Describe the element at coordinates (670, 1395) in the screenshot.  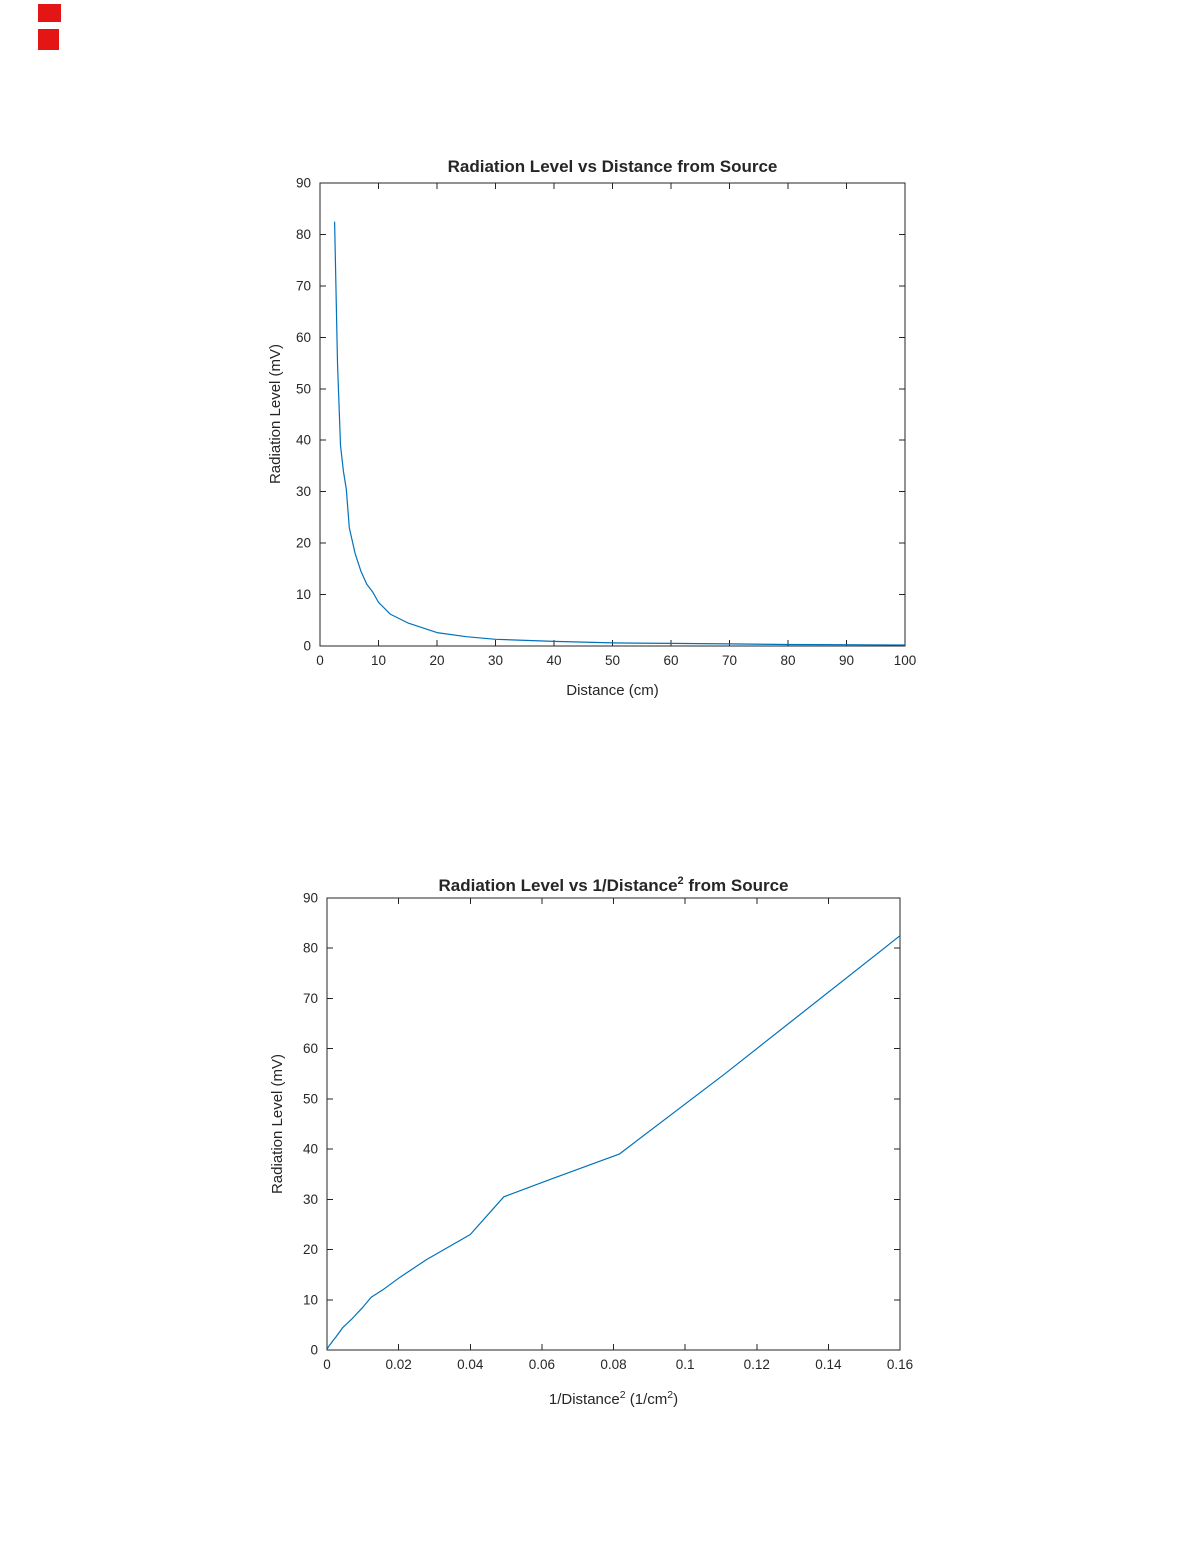
I see `chart2-xlabel-sup2: 2` at that location.